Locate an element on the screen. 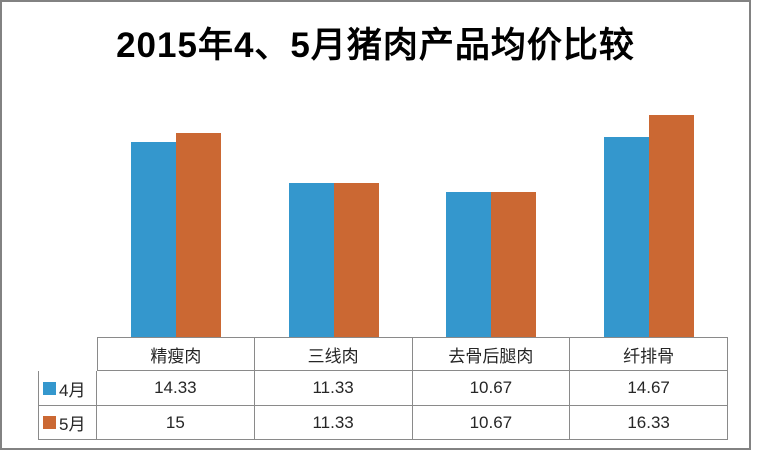  value-cell-series1-cat2: 11.33 is located at coordinates (333, 388).